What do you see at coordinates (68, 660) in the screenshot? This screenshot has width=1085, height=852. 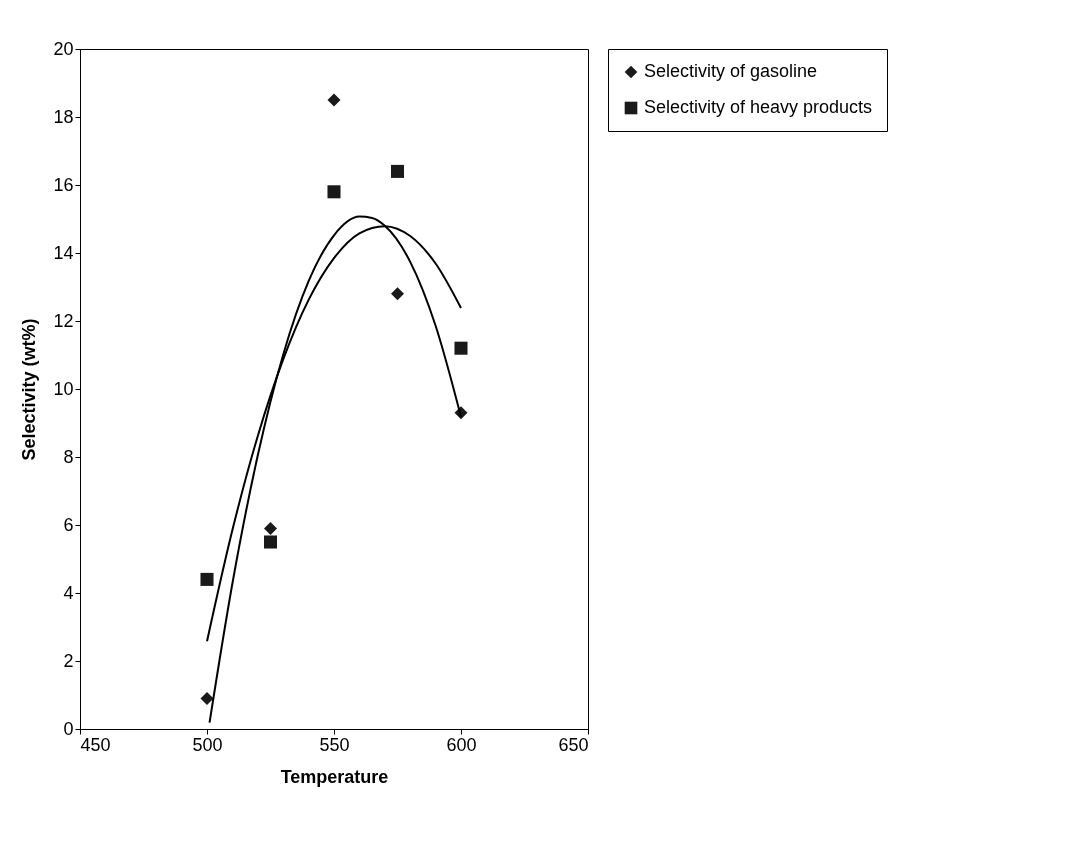 I see `y-tick-label: 2` at bounding box center [68, 660].